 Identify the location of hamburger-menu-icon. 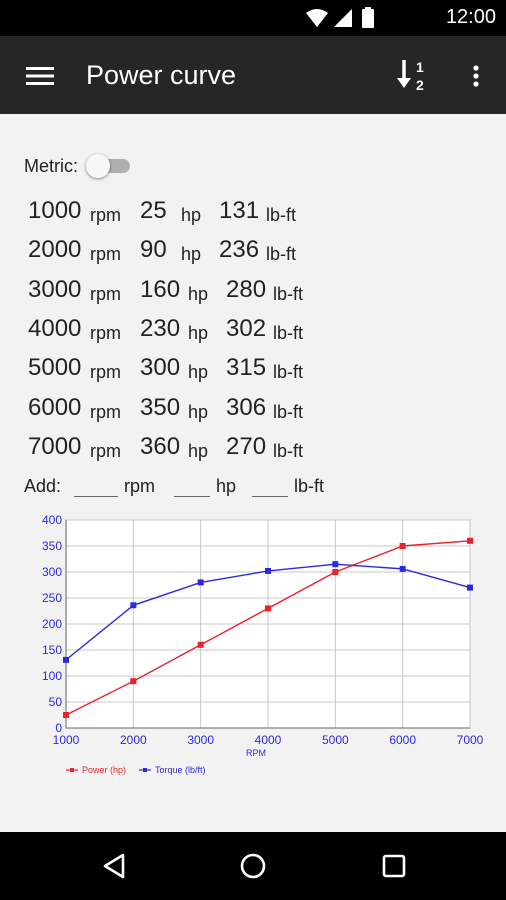
(40, 76).